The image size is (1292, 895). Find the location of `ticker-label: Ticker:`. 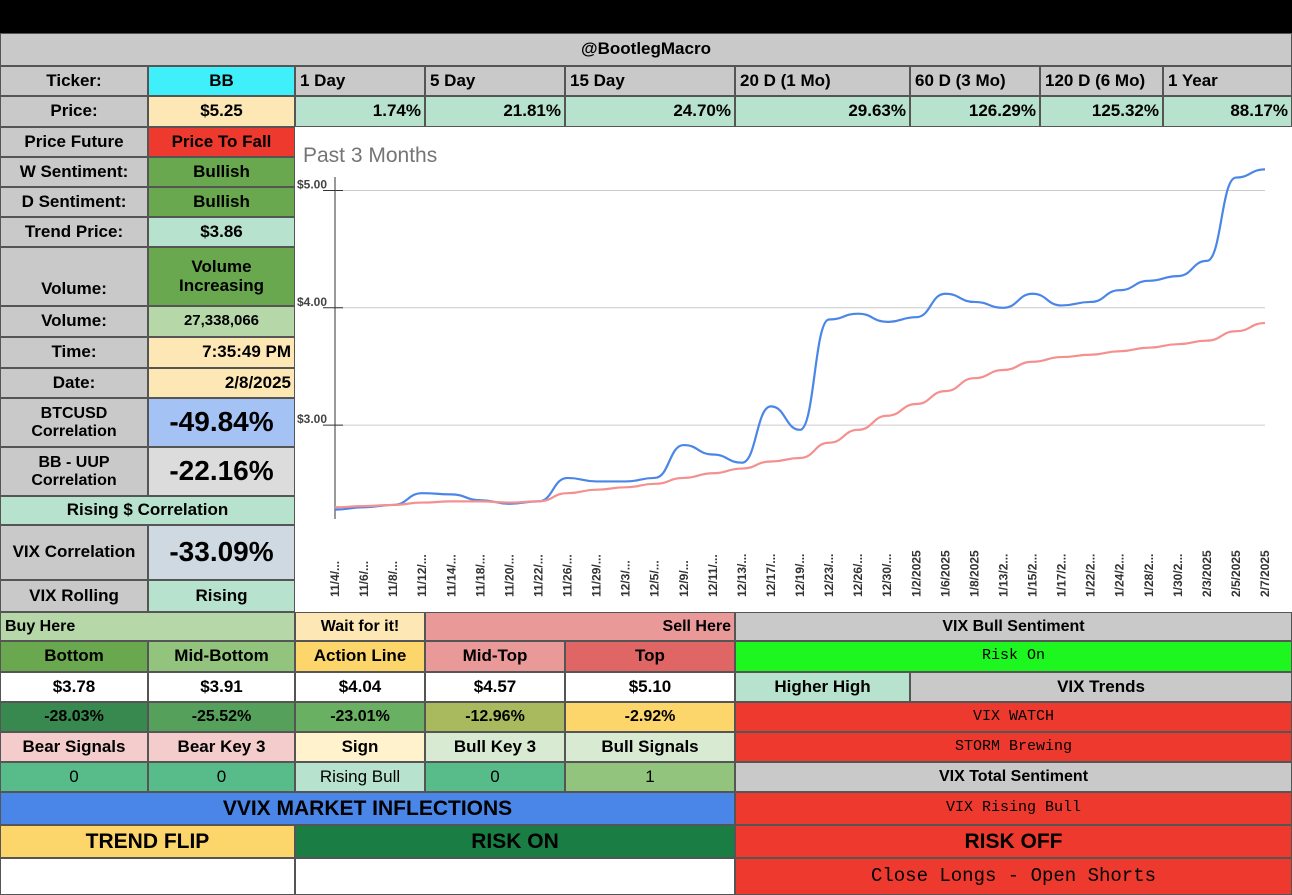

ticker-label: Ticker: is located at coordinates (74, 81).